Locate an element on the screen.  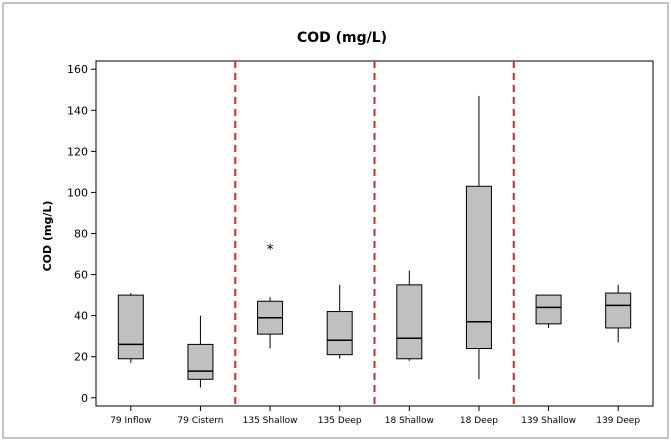
x-tick-label: 18 Shallow is located at coordinates (409, 421).